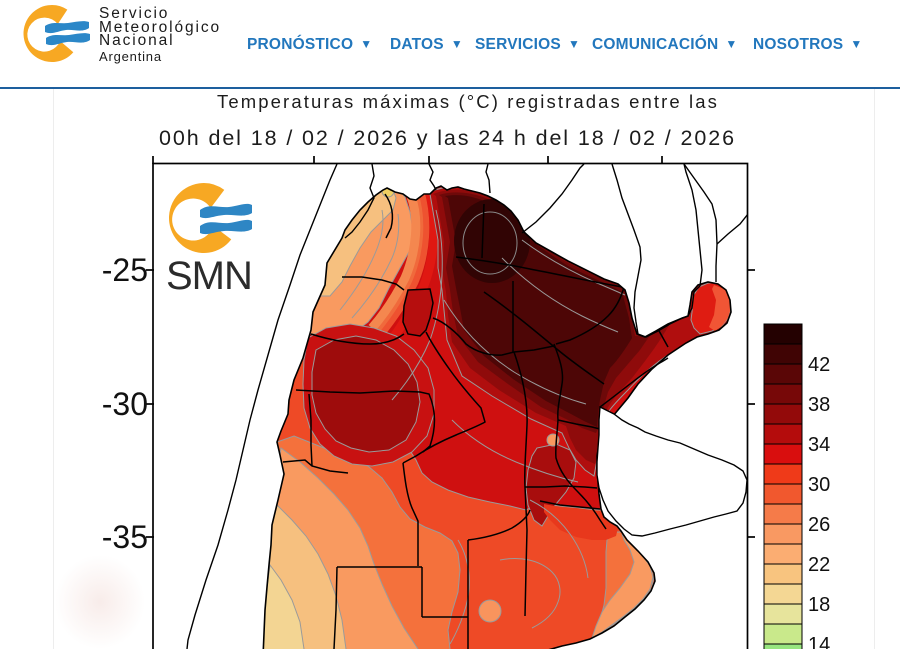 The image size is (900, 649). Describe the element at coordinates (125, 404) in the screenshot. I see `svg-text: -30` at that location.